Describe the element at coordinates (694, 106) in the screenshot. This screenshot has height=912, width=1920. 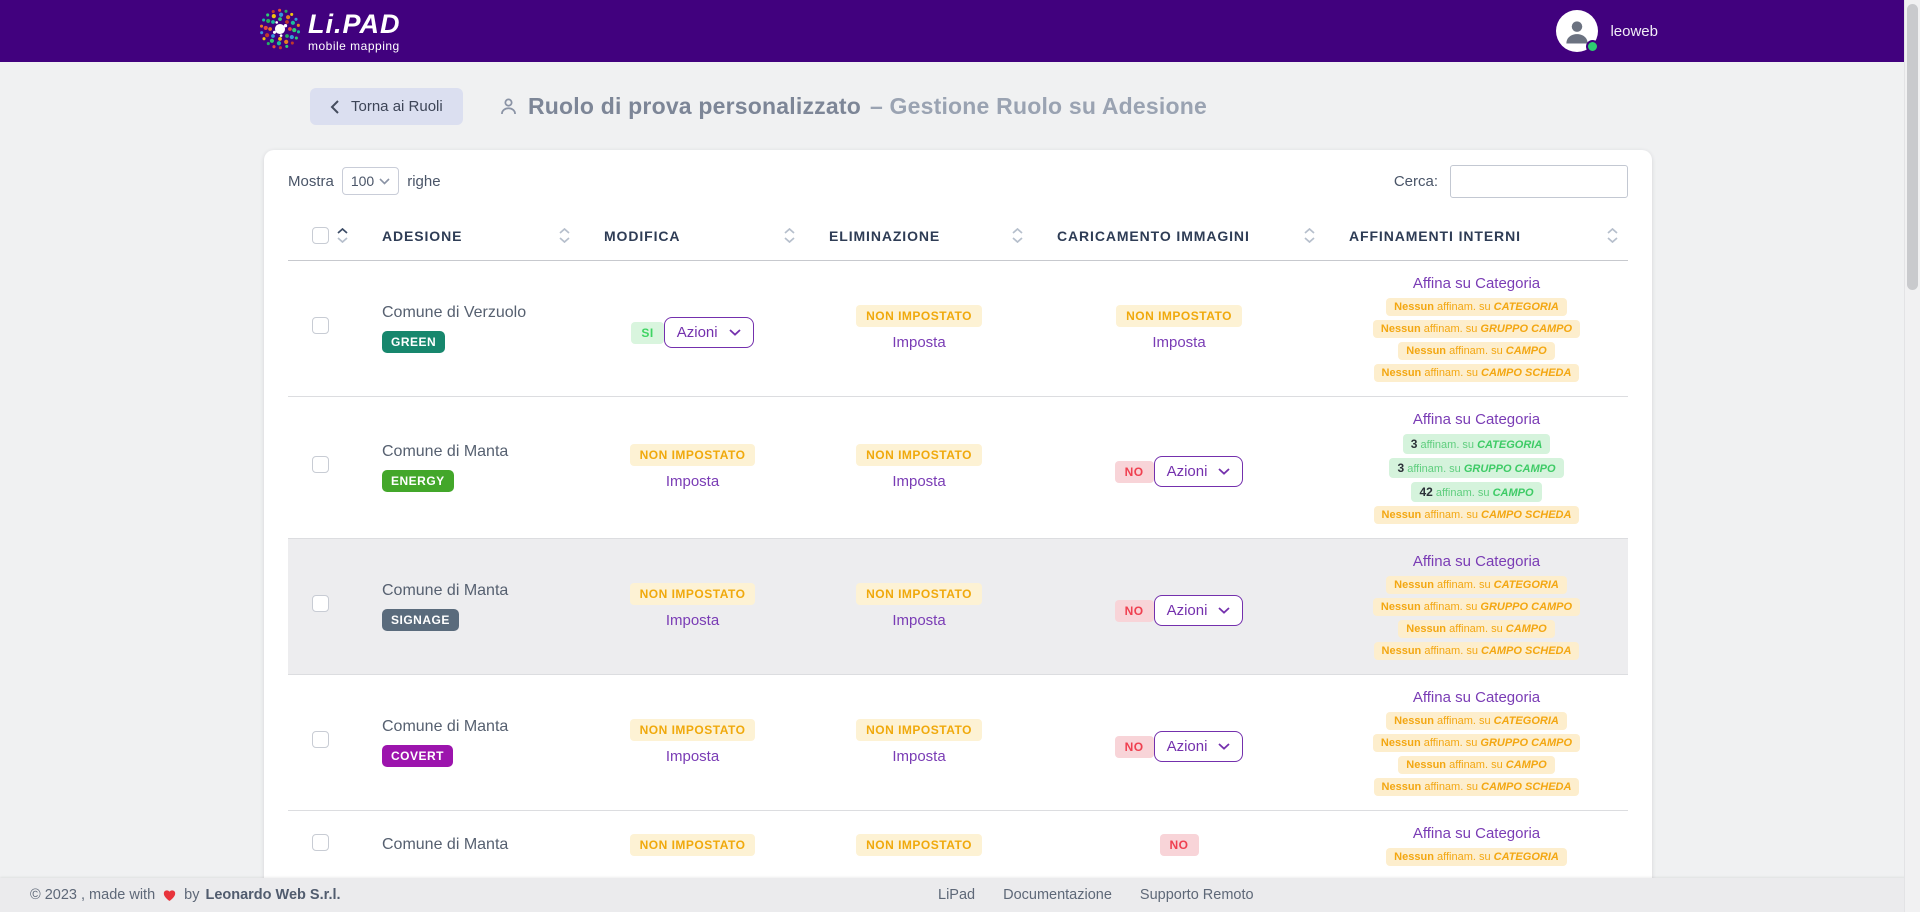
I see `role-name: Ruolo di prova personalizzato` at that location.